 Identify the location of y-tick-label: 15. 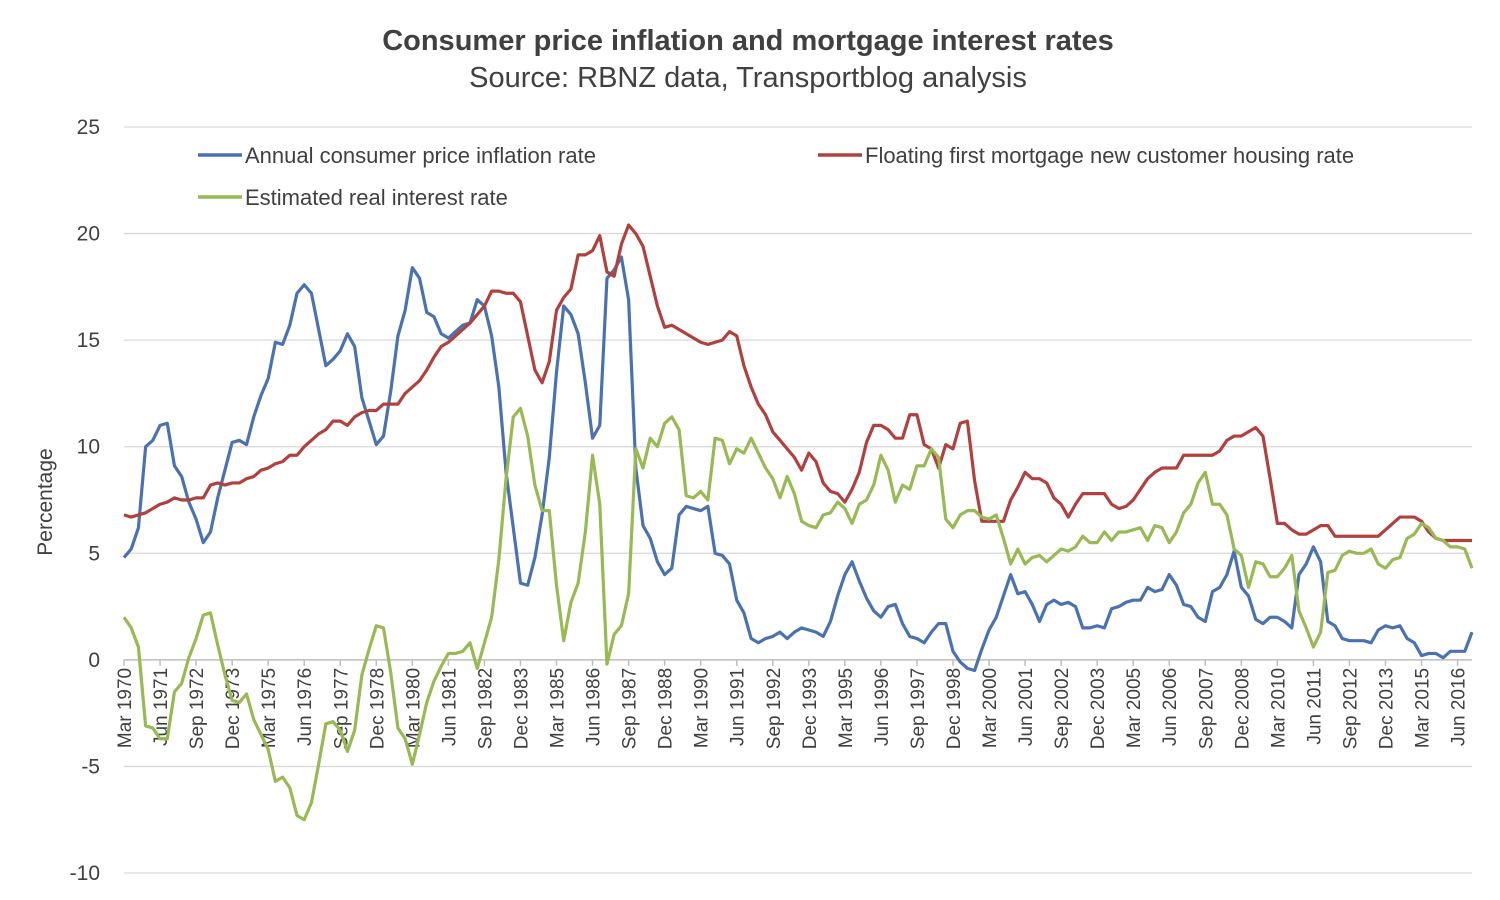
(88, 340).